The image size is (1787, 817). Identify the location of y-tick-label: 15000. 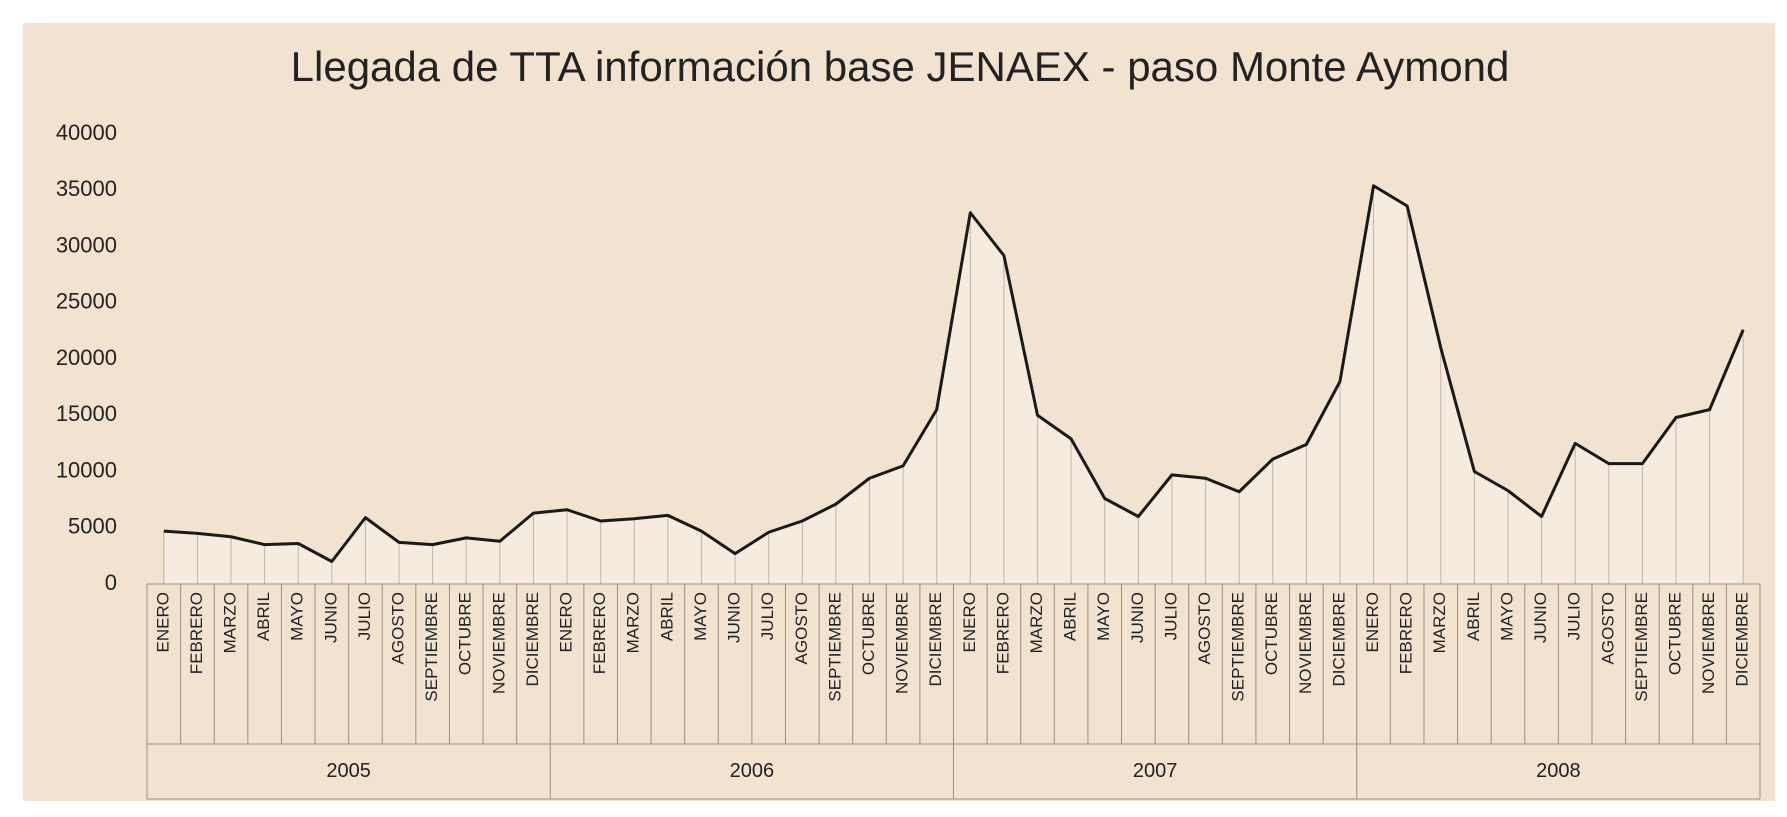
(86, 413).